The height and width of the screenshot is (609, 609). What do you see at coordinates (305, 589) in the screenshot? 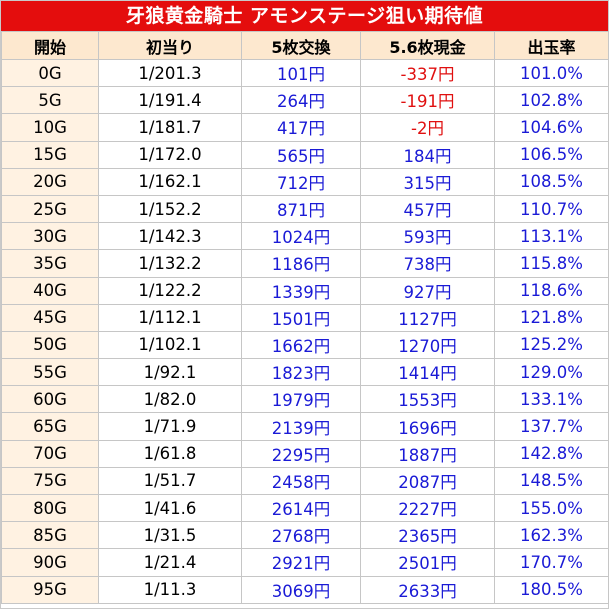
I see `table-row: 95G 1/11.3 3069円 2633円 180.5%` at bounding box center [305, 589].